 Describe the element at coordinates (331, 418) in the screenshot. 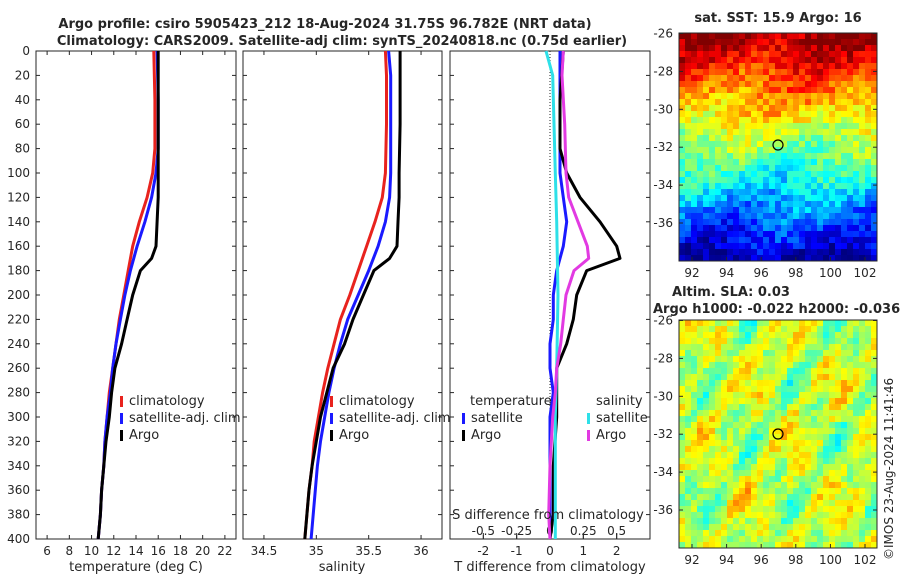

I see `legend-sat-marker` at that location.